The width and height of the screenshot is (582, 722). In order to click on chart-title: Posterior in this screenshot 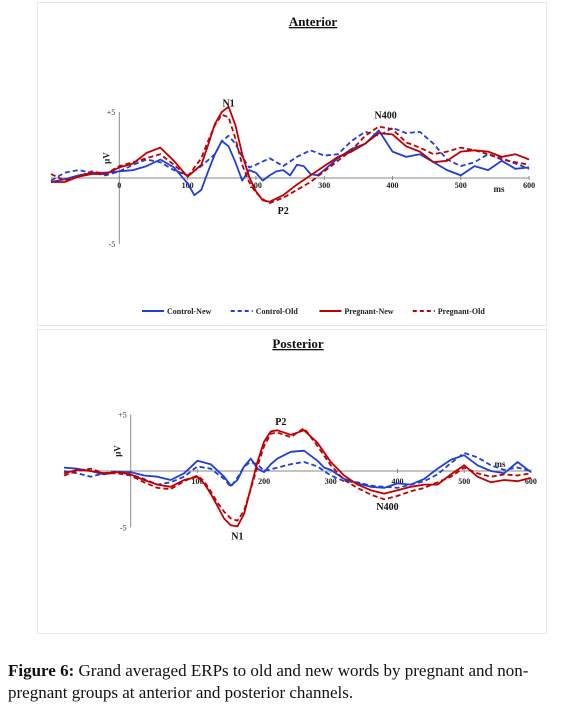, I will do `click(297, 343)`.